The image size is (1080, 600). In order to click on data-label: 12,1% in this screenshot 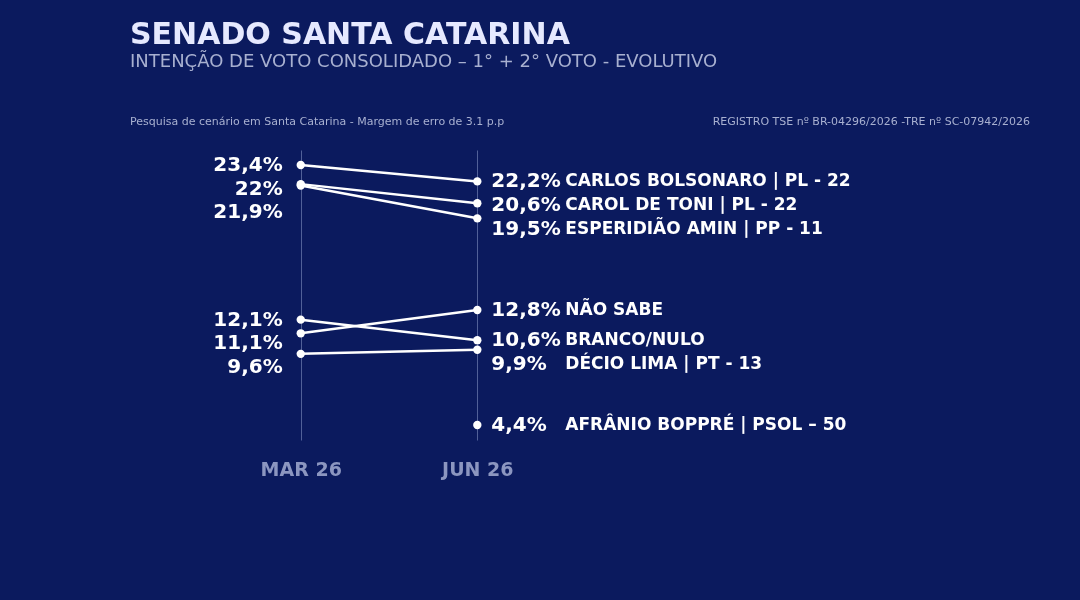, I will do `click(248, 318)`.